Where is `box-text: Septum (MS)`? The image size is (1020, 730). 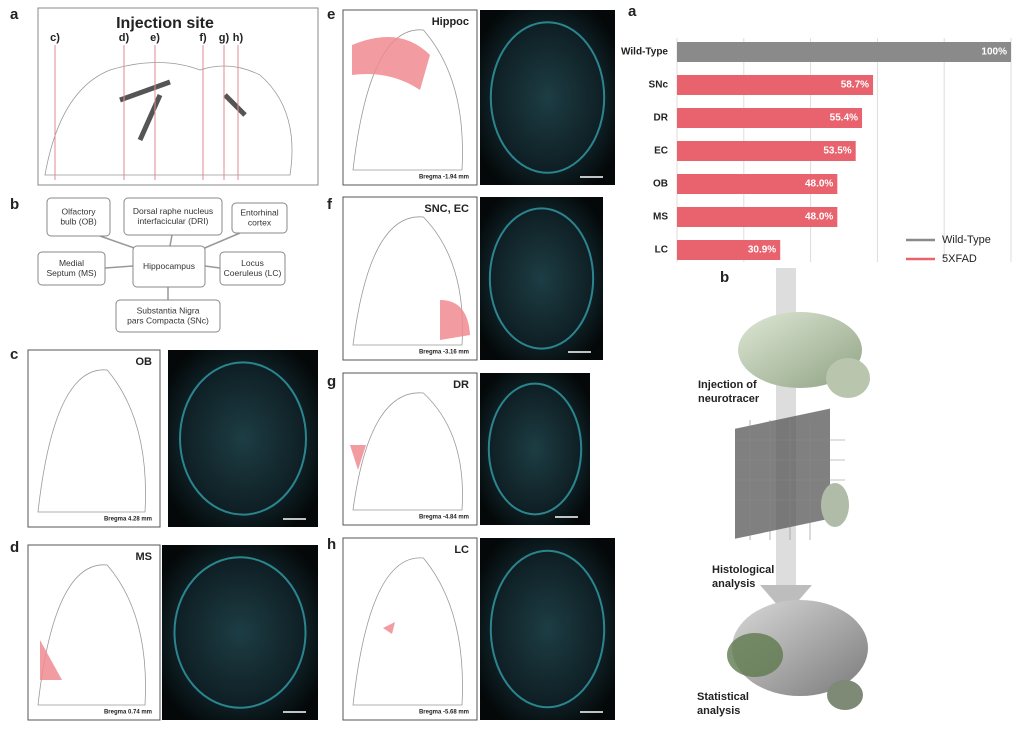 box-text: Septum (MS) is located at coordinates (71, 273).